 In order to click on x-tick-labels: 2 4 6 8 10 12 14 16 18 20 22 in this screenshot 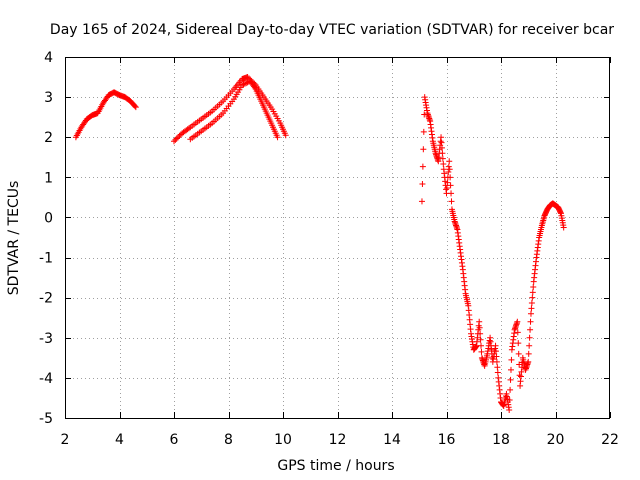, I will do `click(340, 440)`.